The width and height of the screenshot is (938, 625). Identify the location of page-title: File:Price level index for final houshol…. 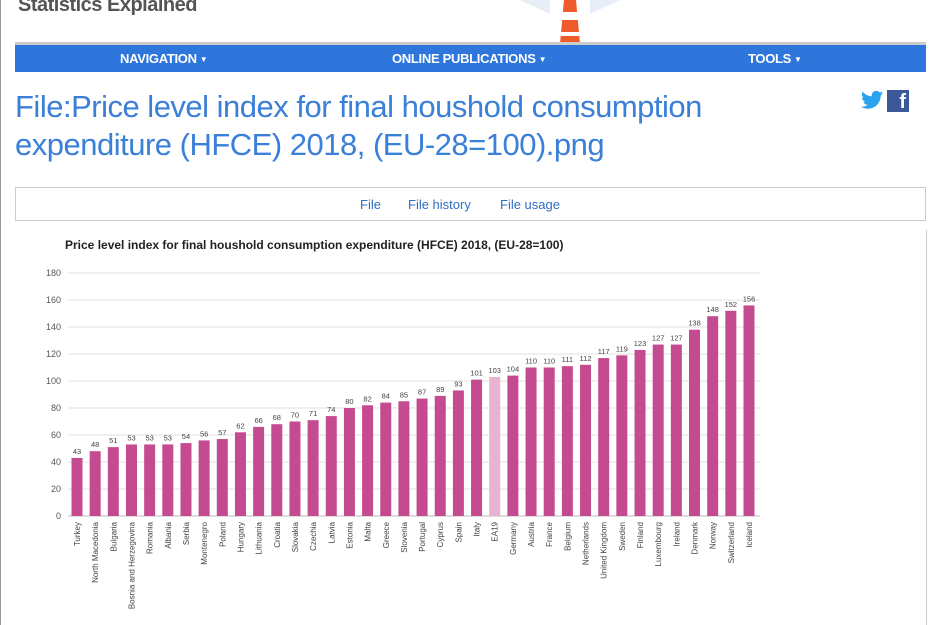
(358, 125).